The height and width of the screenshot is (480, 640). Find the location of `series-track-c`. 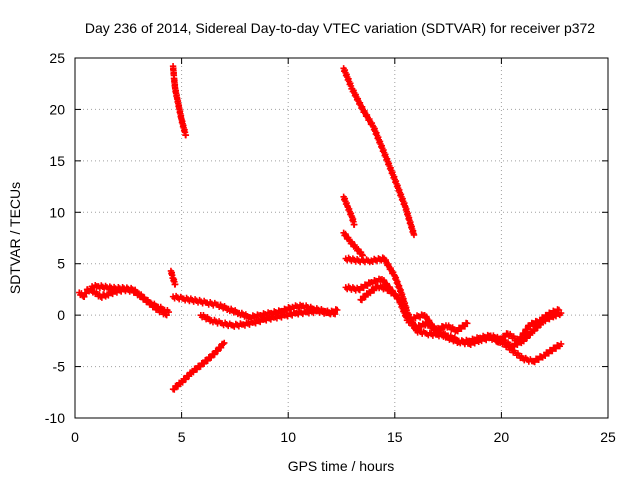

series-track-c is located at coordinates (179, 101).